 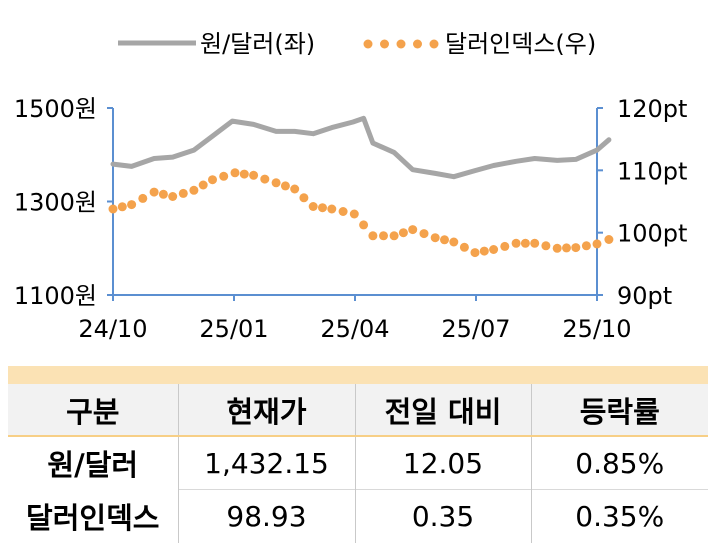 I want to click on right-y-tick-label: 90pt, so click(x=644, y=296).